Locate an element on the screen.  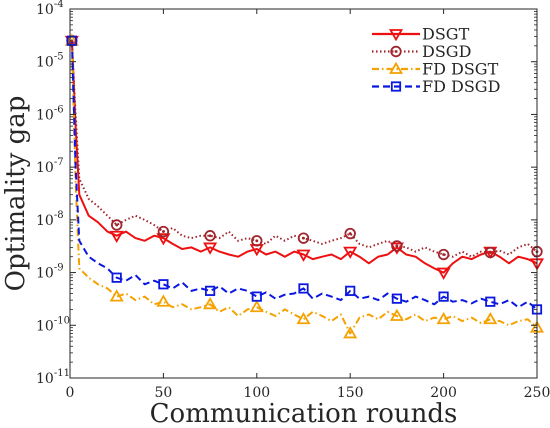
y-tick-label: 10⁻⁶ is located at coordinates (50, 113).